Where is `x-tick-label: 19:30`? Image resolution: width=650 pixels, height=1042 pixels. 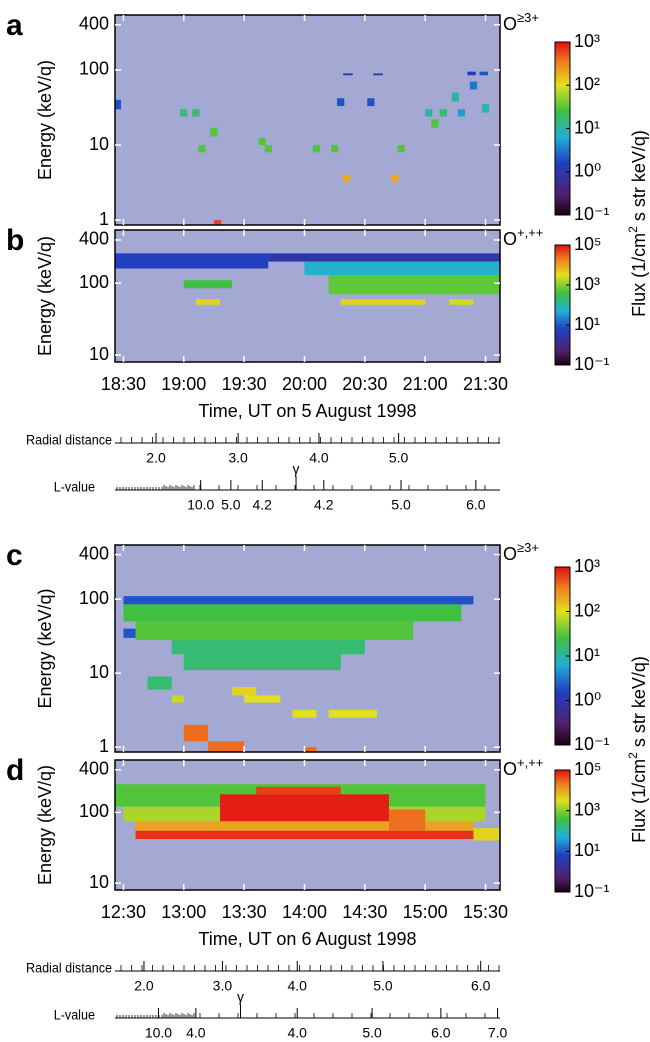 x-tick-label: 19:30 is located at coordinates (244, 384).